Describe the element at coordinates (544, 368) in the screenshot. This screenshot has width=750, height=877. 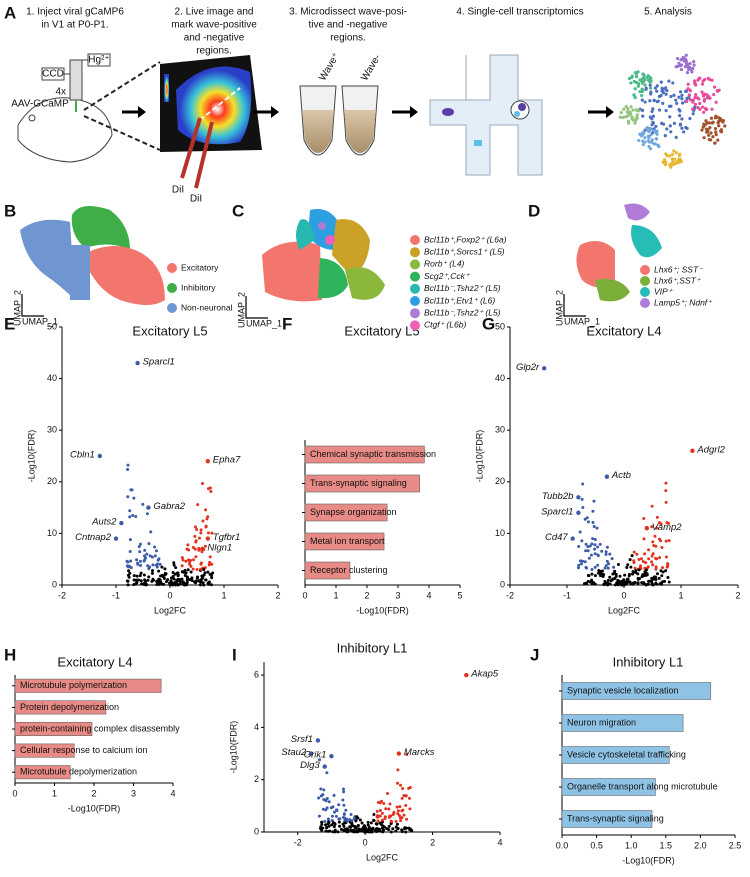
I see `point` at that location.